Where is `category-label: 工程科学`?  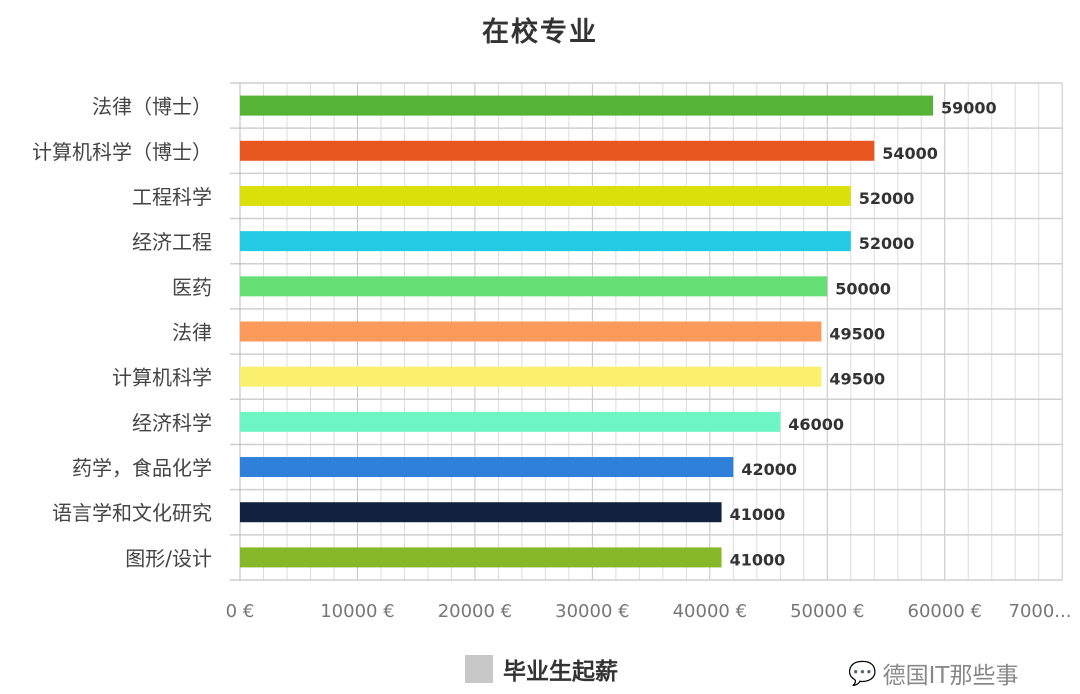
category-label: 工程科学 is located at coordinates (172, 197).